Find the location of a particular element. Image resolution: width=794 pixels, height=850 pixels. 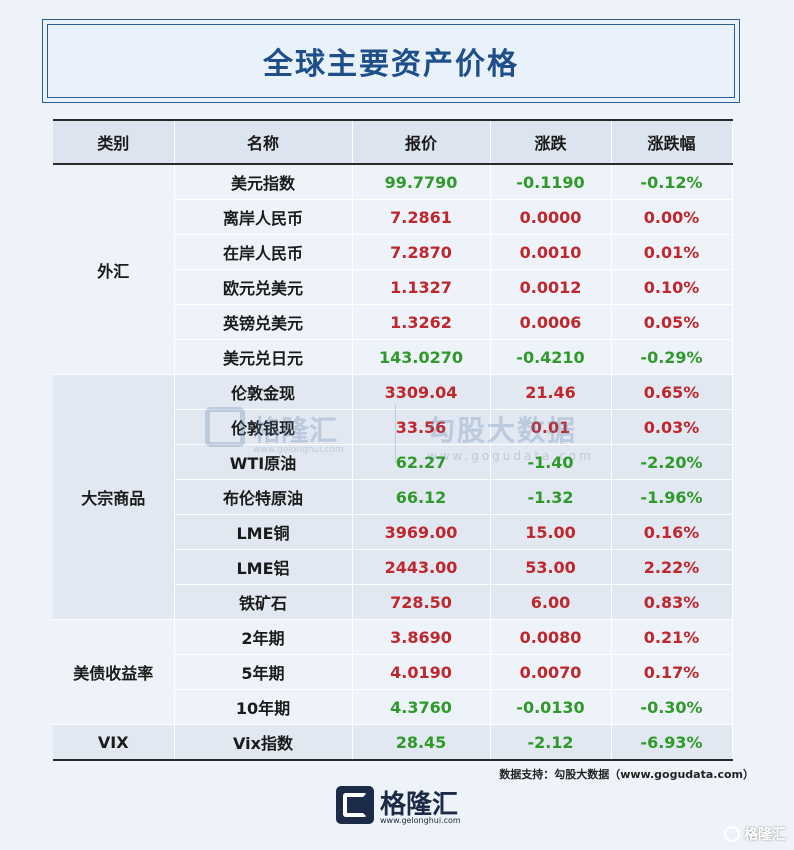

footer-logo: 格隆汇 www.gelonghui.com is located at coordinates (401, 806).